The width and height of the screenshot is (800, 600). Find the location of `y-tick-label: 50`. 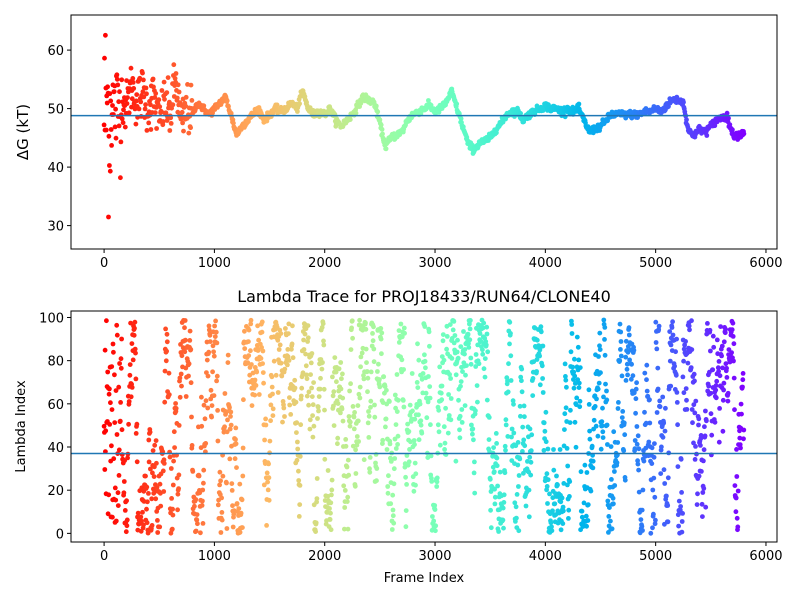

y-tick-label: 50 is located at coordinates (55, 110).